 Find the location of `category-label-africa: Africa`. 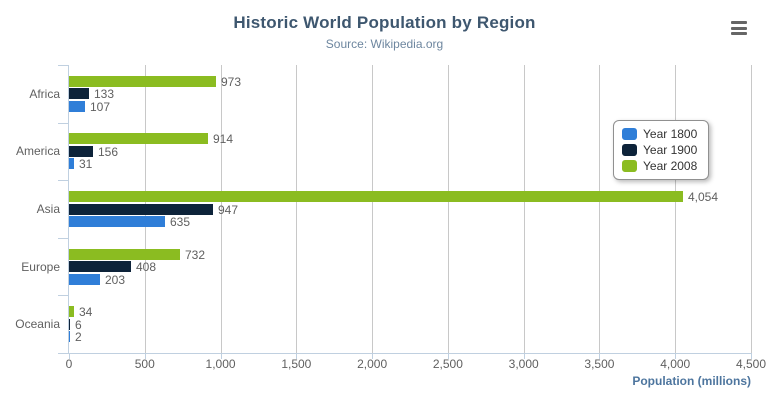

category-label-africa: Africa is located at coordinates (44, 93).